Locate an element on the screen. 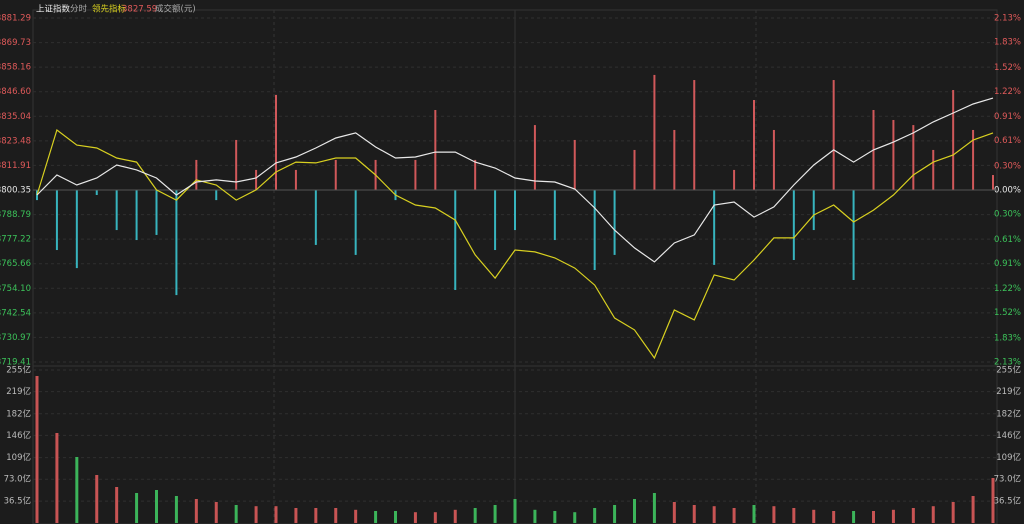 Image resolution: width=1024 pixels, height=524 pixels. y-tick-label: 255亿 is located at coordinates (18, 370).